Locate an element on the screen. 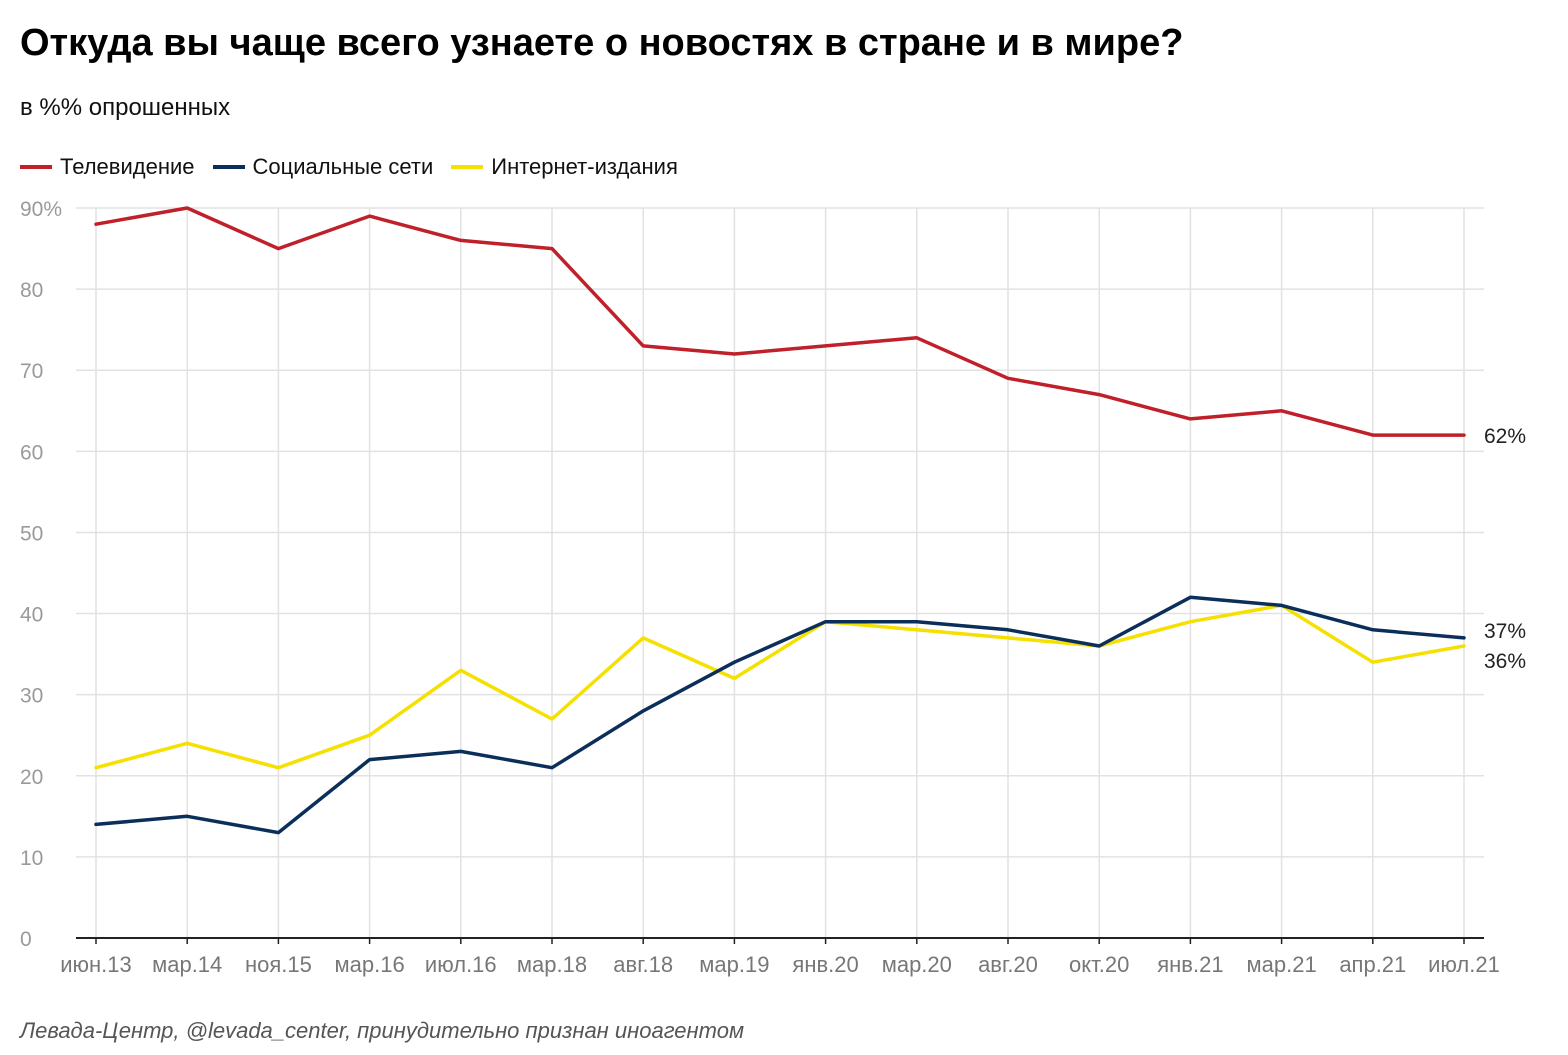 The image size is (1568, 1055). x-tick-label: мар.20 is located at coordinates (917, 964).